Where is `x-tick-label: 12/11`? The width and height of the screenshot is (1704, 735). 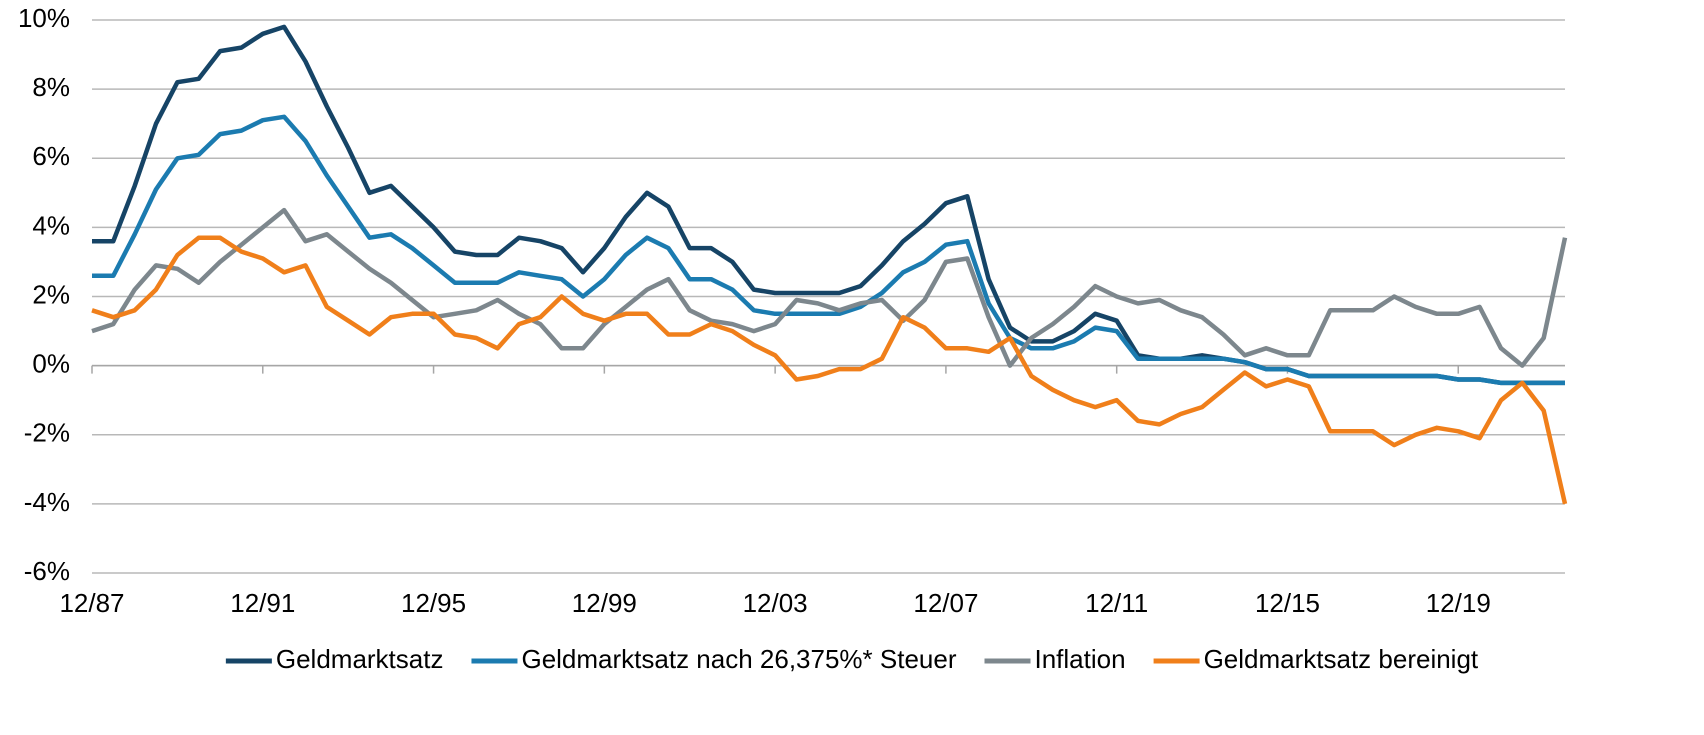 x-tick-label: 12/11 is located at coordinates (1116, 603).